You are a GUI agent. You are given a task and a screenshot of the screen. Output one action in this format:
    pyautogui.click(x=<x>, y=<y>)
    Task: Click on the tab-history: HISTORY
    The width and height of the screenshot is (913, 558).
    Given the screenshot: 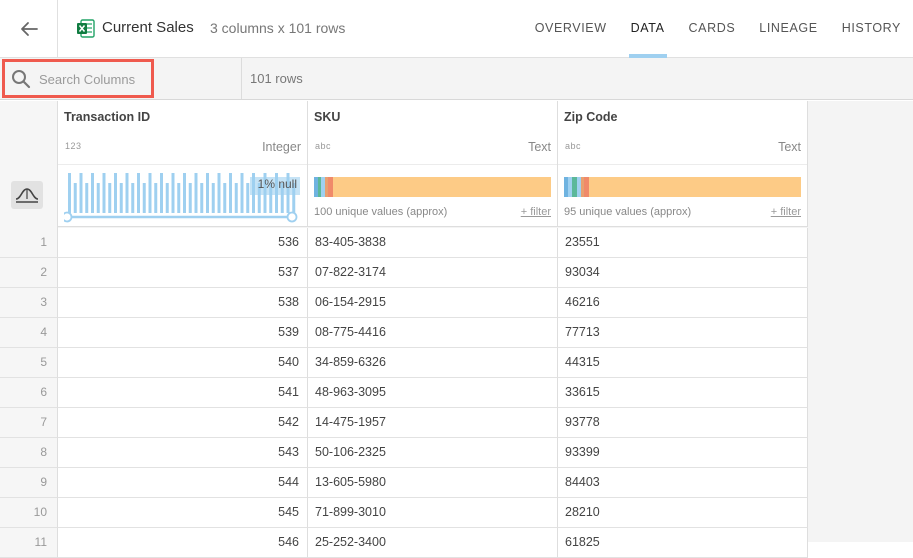 What is the action you would take?
    pyautogui.click(x=871, y=28)
    